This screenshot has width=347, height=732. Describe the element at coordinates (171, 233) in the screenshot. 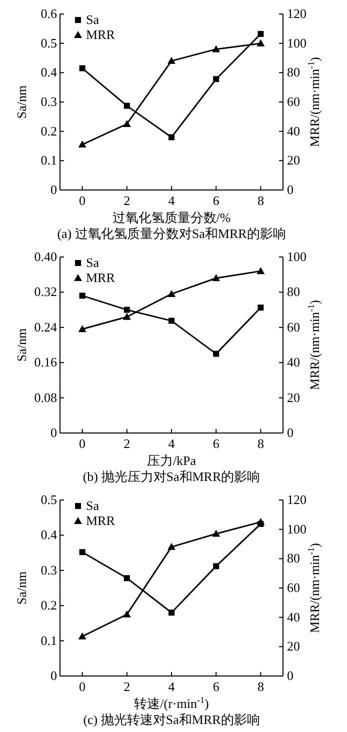

I see `text: (a) 过氧化氢质量分数对Sa和MRR的影响` at that location.